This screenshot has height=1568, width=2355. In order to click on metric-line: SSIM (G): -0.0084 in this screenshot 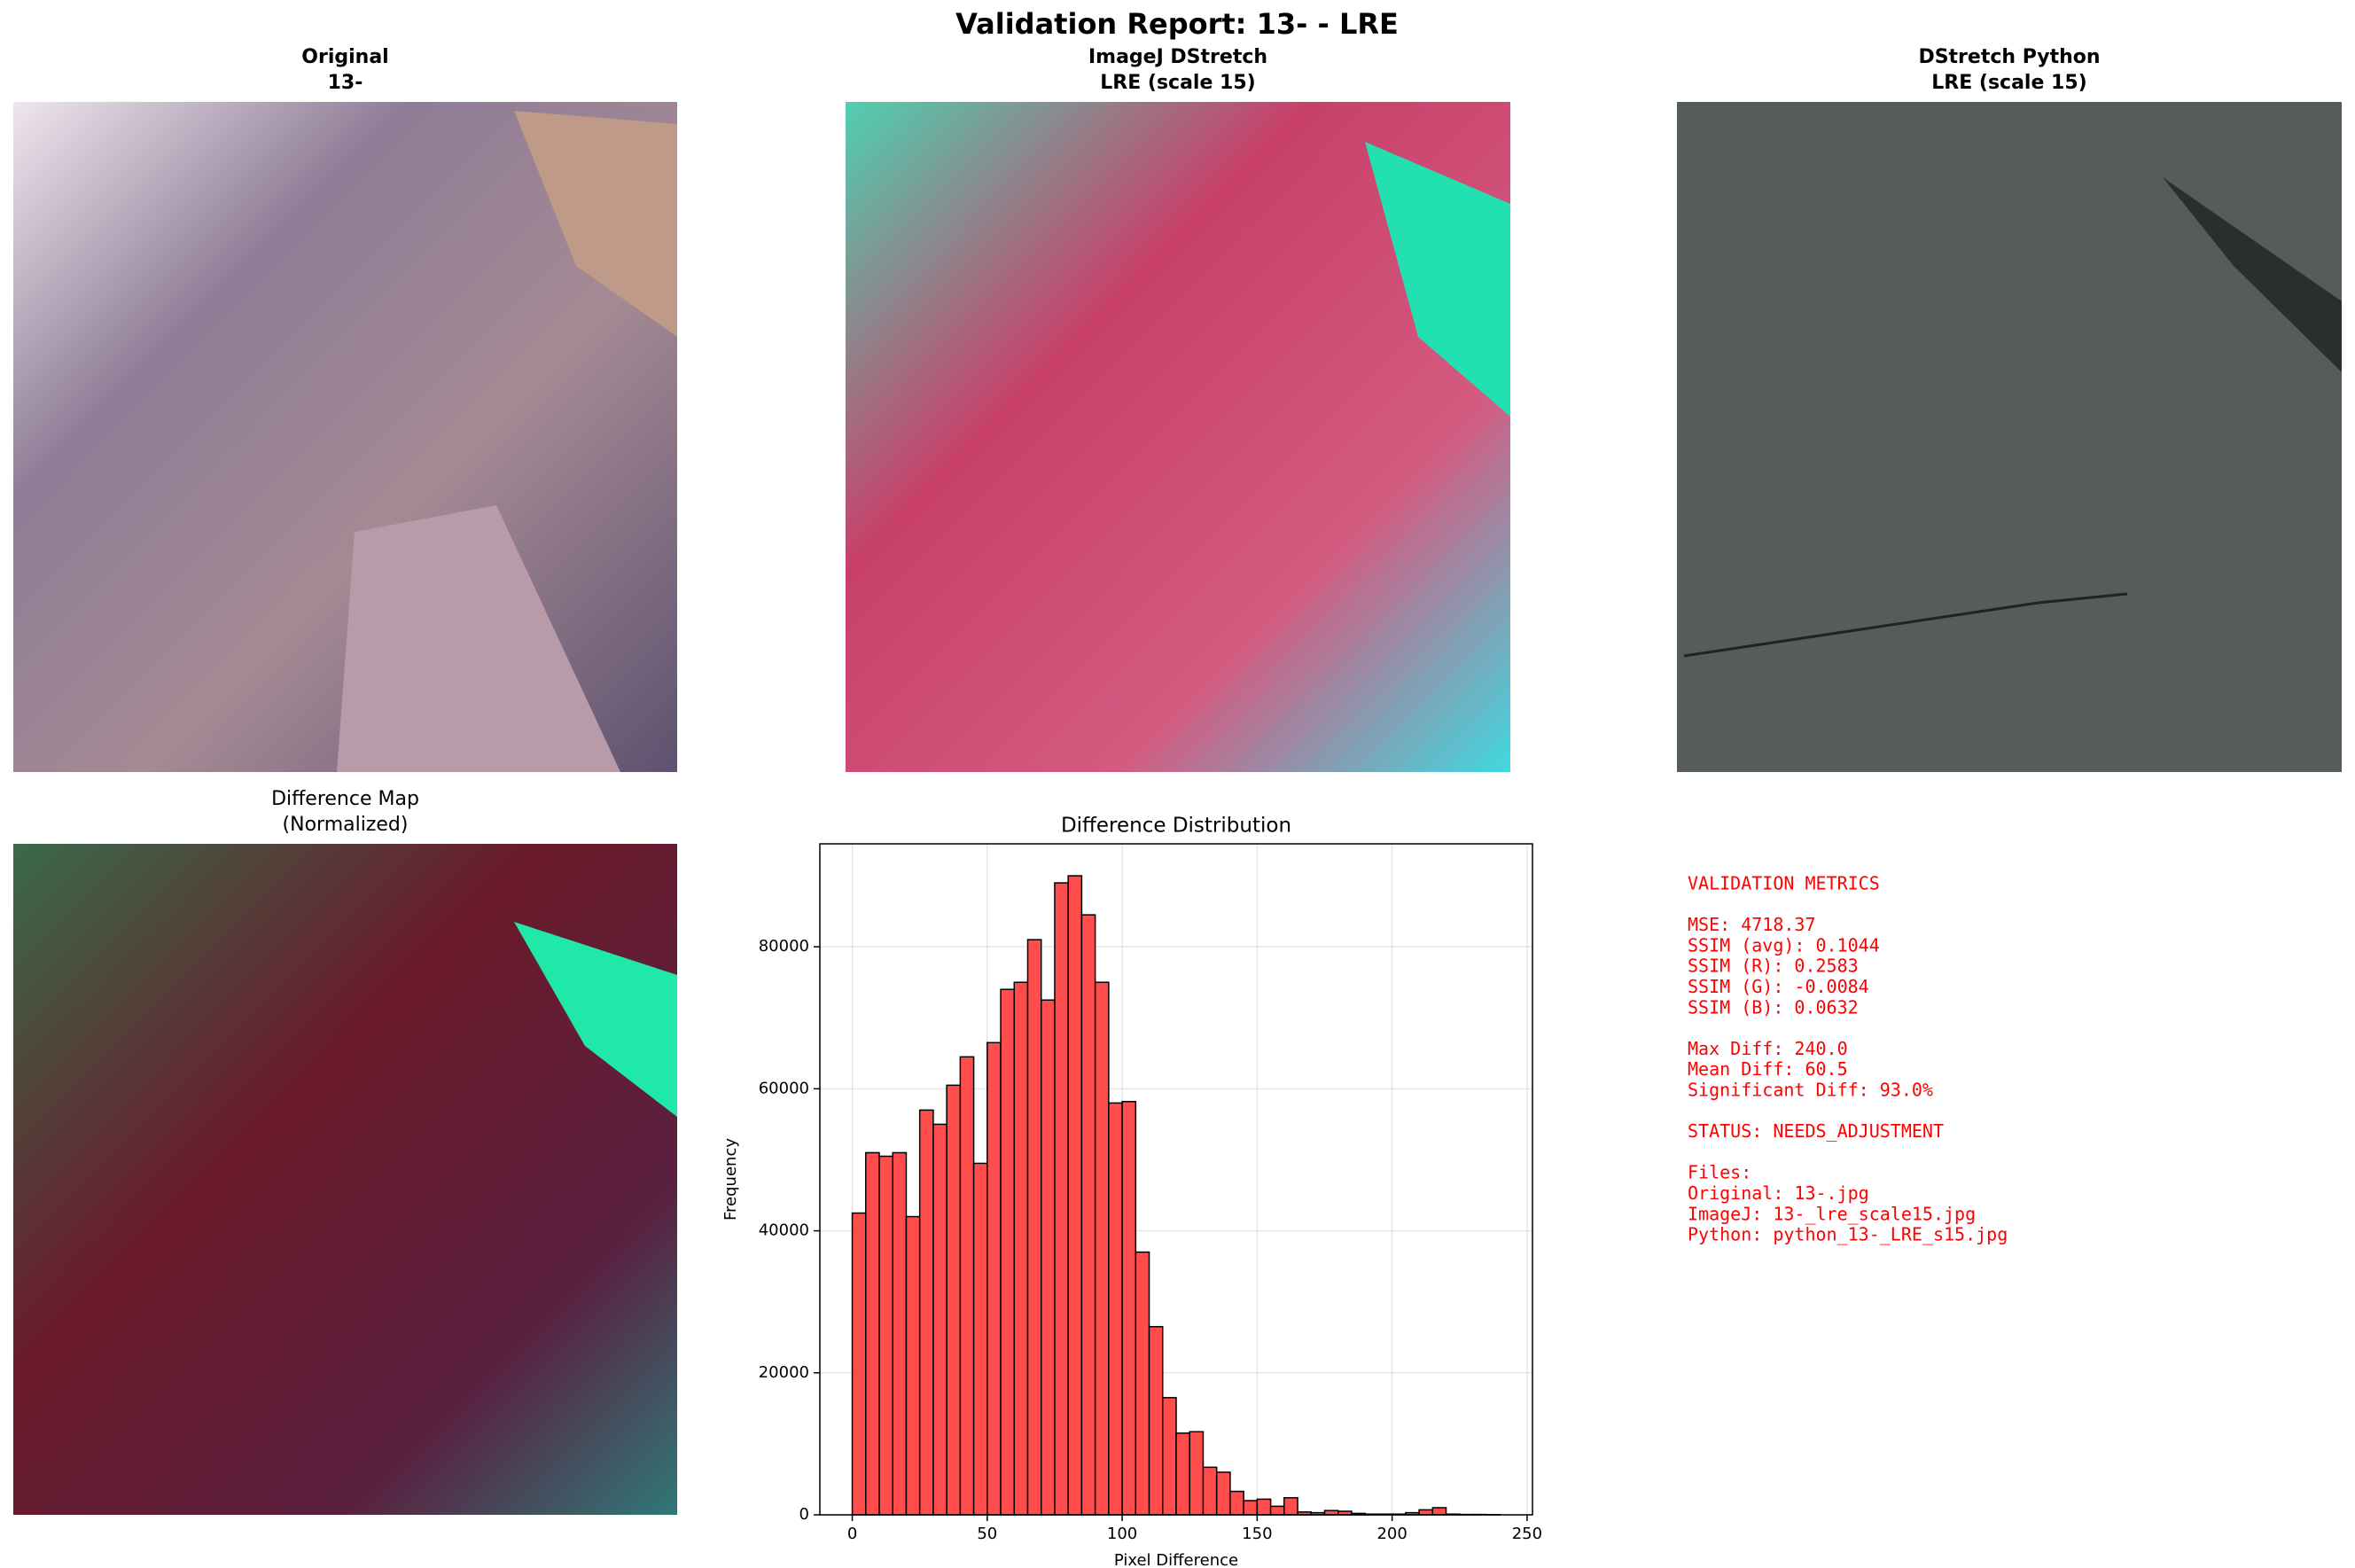, I will do `click(1778, 986)`.